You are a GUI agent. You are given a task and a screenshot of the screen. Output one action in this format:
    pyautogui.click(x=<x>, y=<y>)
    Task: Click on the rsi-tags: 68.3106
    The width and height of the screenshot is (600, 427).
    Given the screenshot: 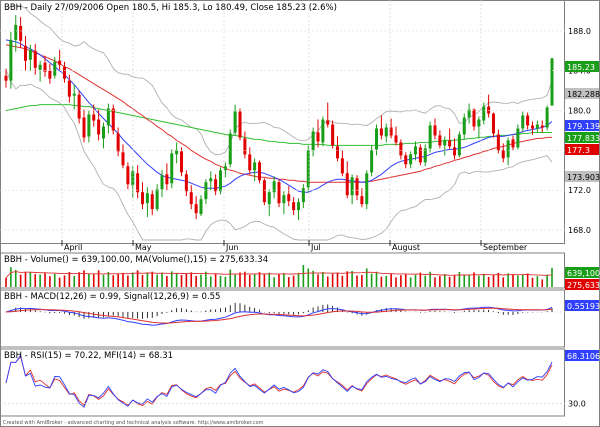 What is the action you would take?
    pyautogui.click(x=582, y=355)
    